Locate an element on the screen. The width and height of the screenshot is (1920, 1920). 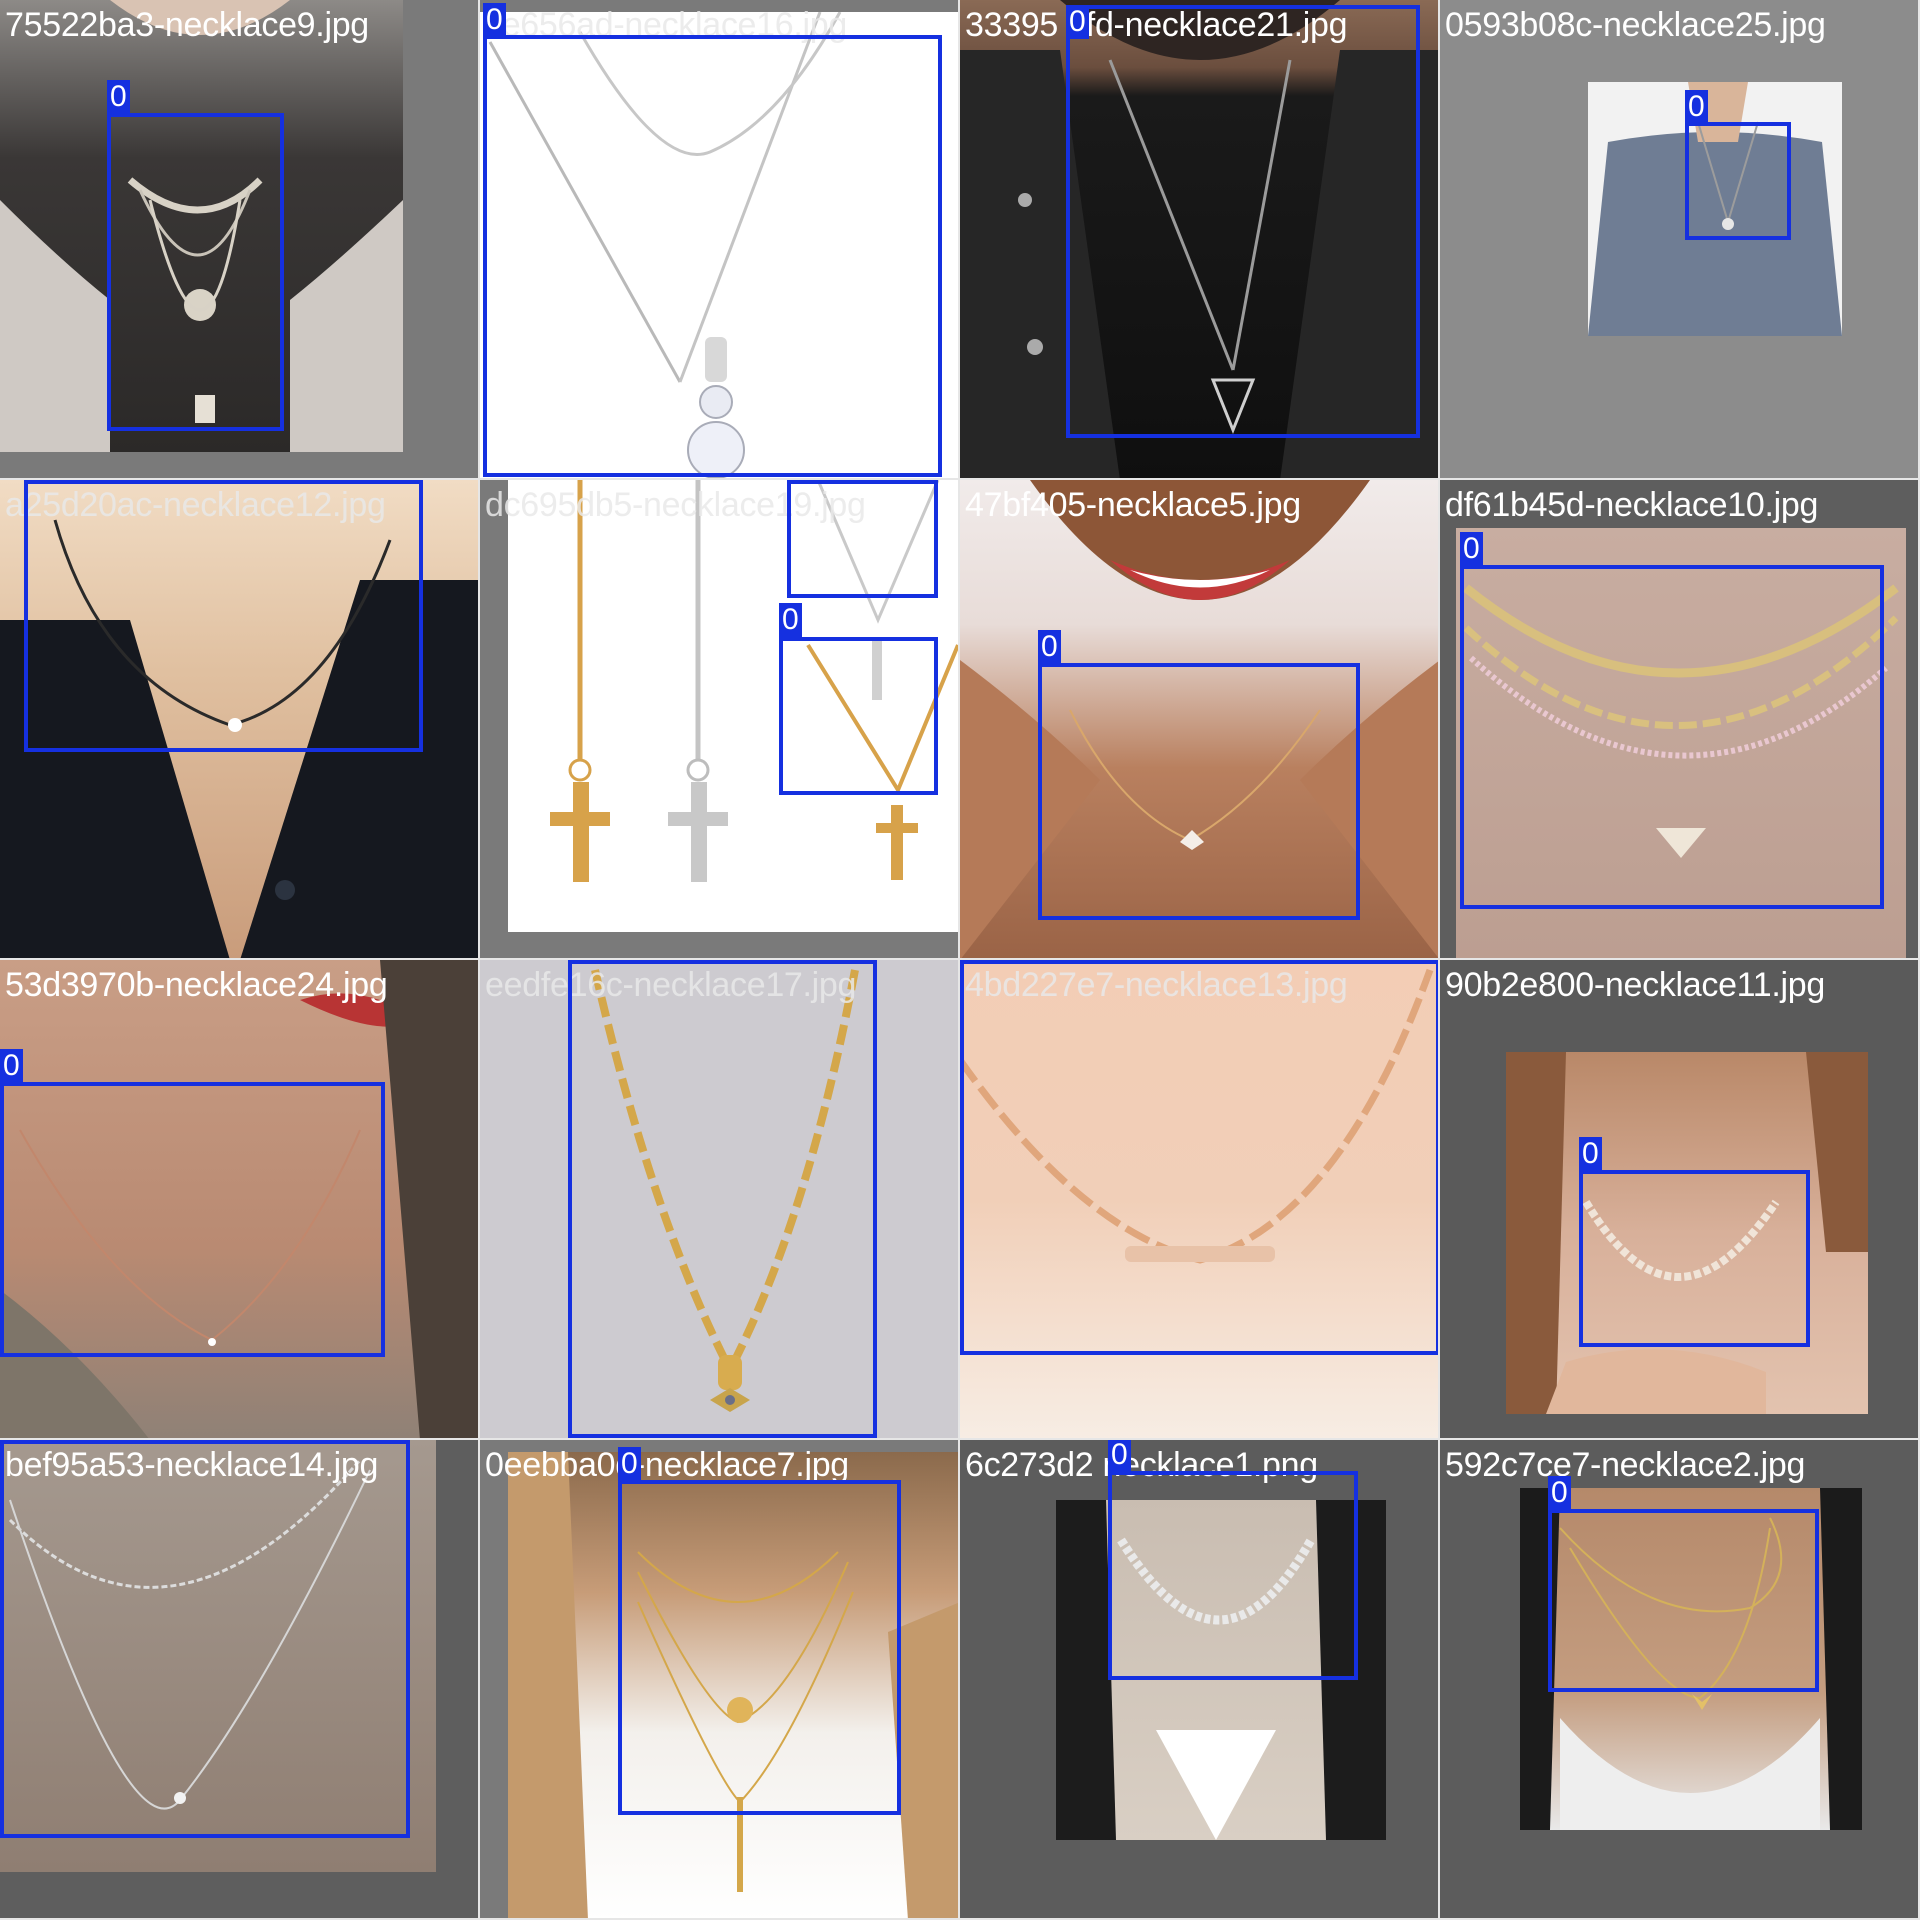
tile-necklace24: 53d3970b-necklace24.jpg 0 is located at coordinates (240, 1200).